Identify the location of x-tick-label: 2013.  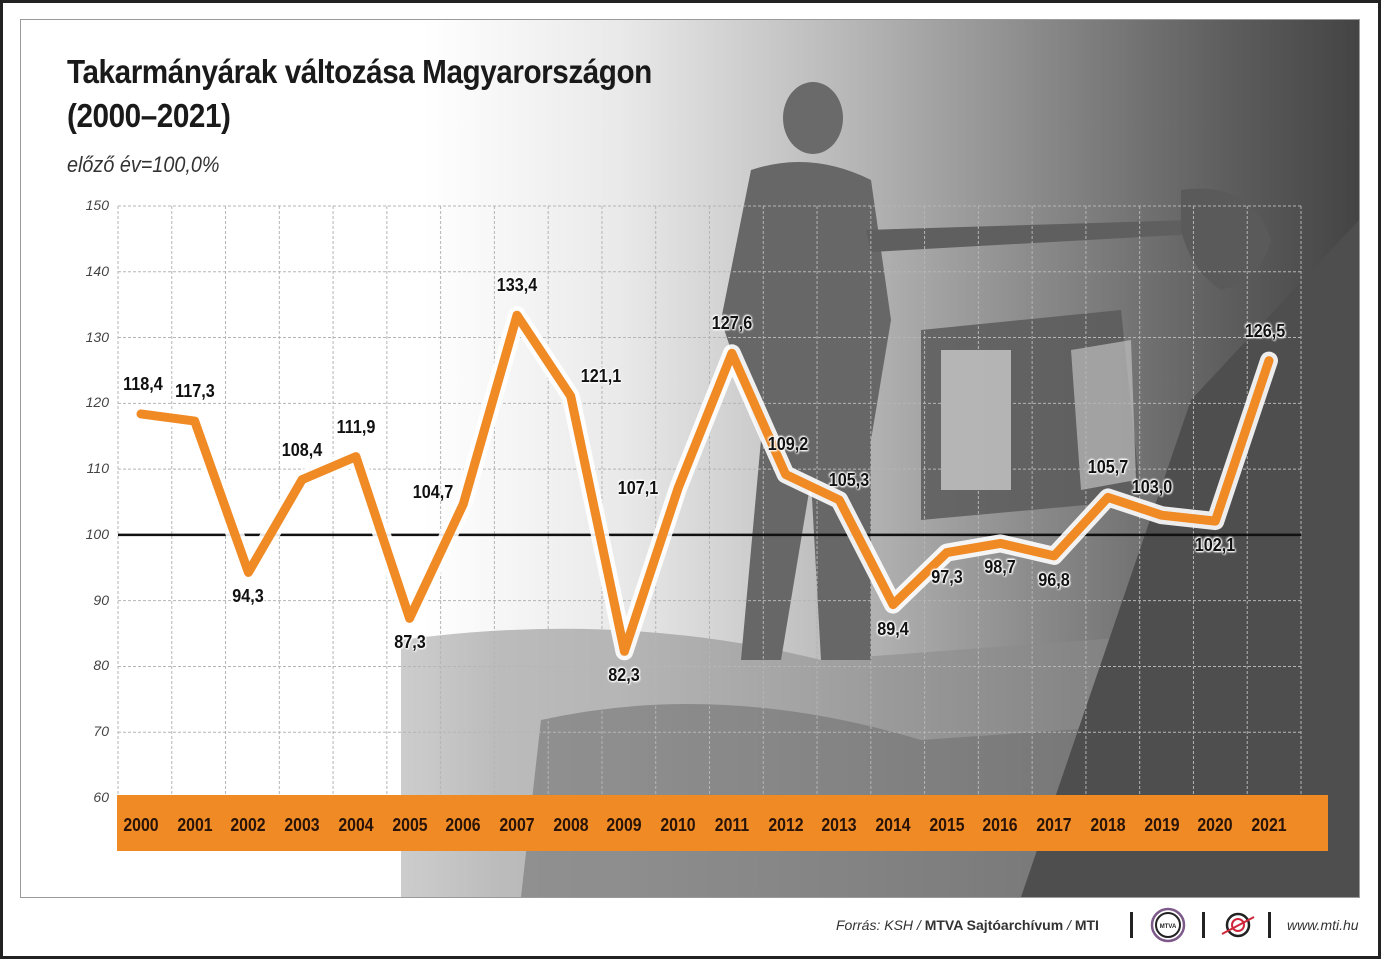
(839, 825).